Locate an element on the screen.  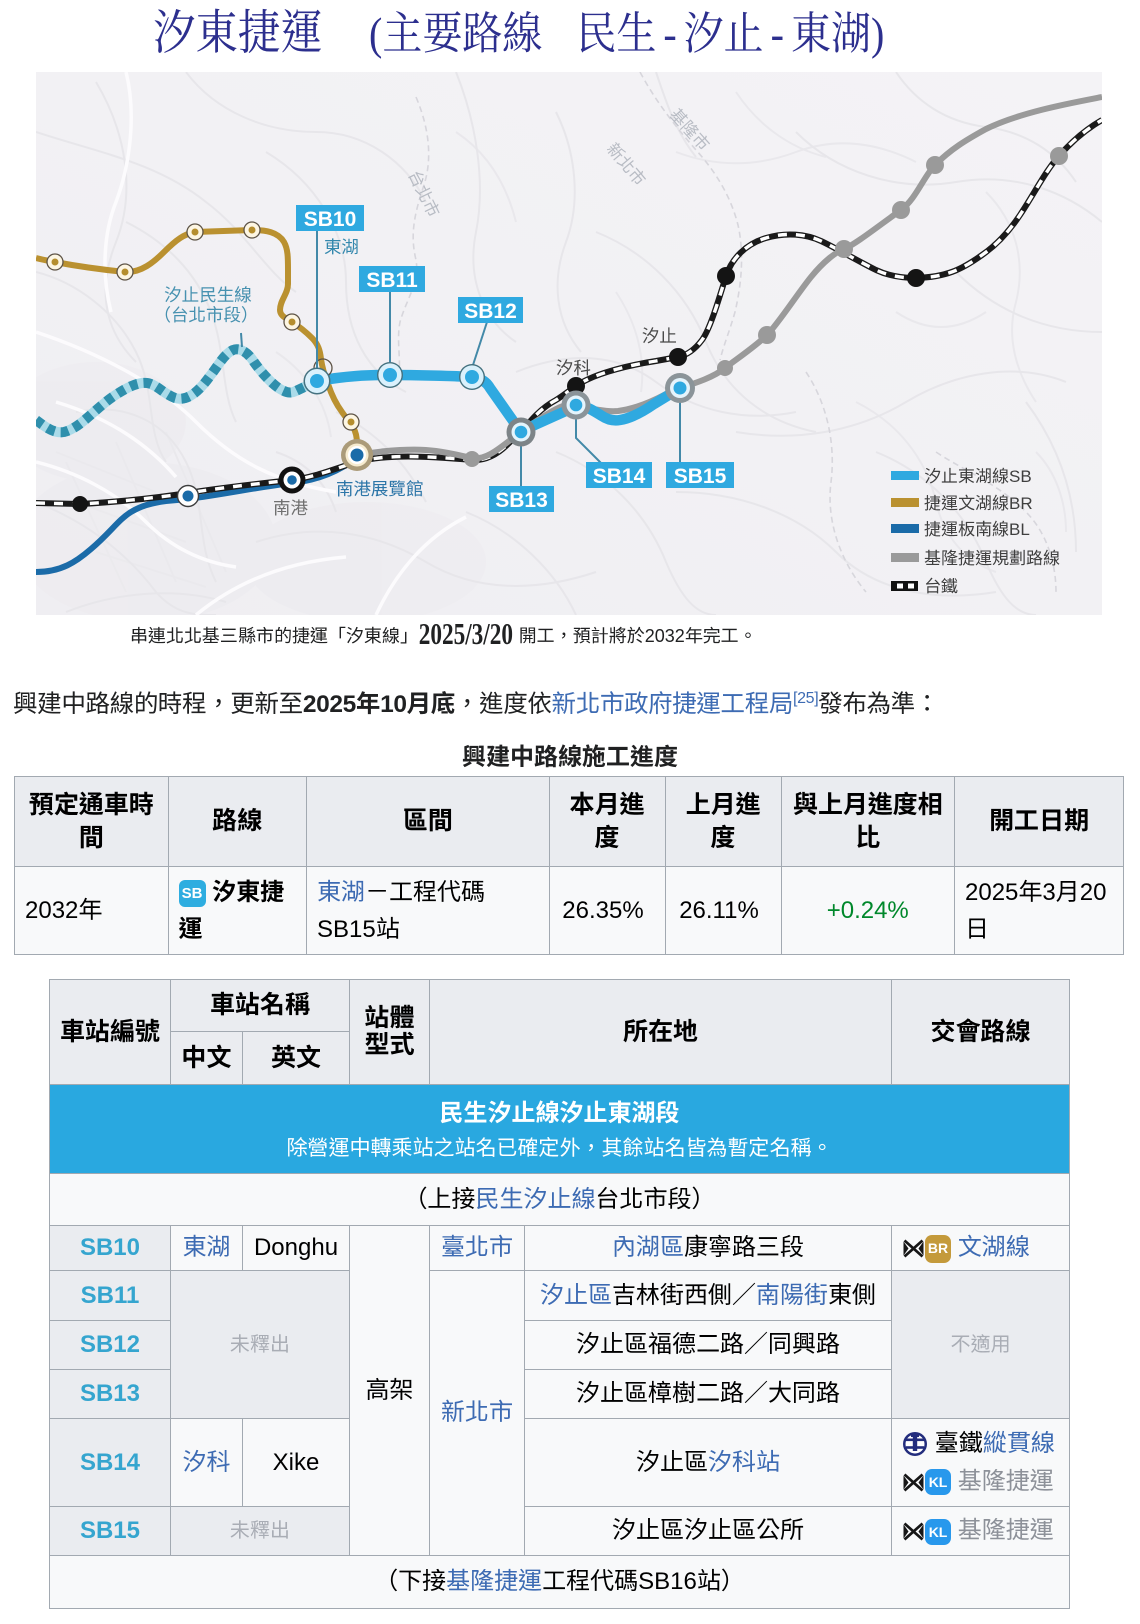
svg-text: 捷運文湖線BR is located at coordinates (978, 503).